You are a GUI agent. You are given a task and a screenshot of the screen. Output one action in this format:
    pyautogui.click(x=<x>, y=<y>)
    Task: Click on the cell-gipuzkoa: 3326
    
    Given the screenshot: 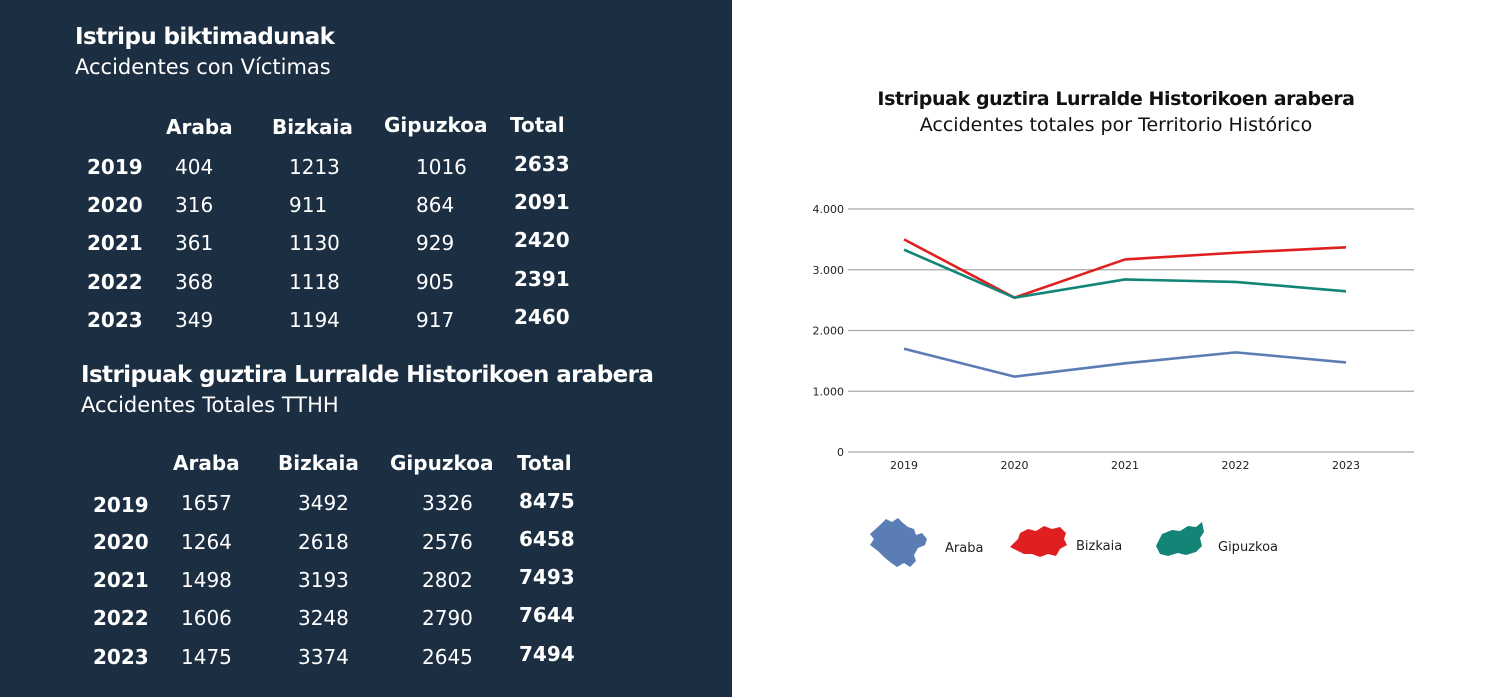 What is the action you would take?
    pyautogui.click(x=447, y=503)
    